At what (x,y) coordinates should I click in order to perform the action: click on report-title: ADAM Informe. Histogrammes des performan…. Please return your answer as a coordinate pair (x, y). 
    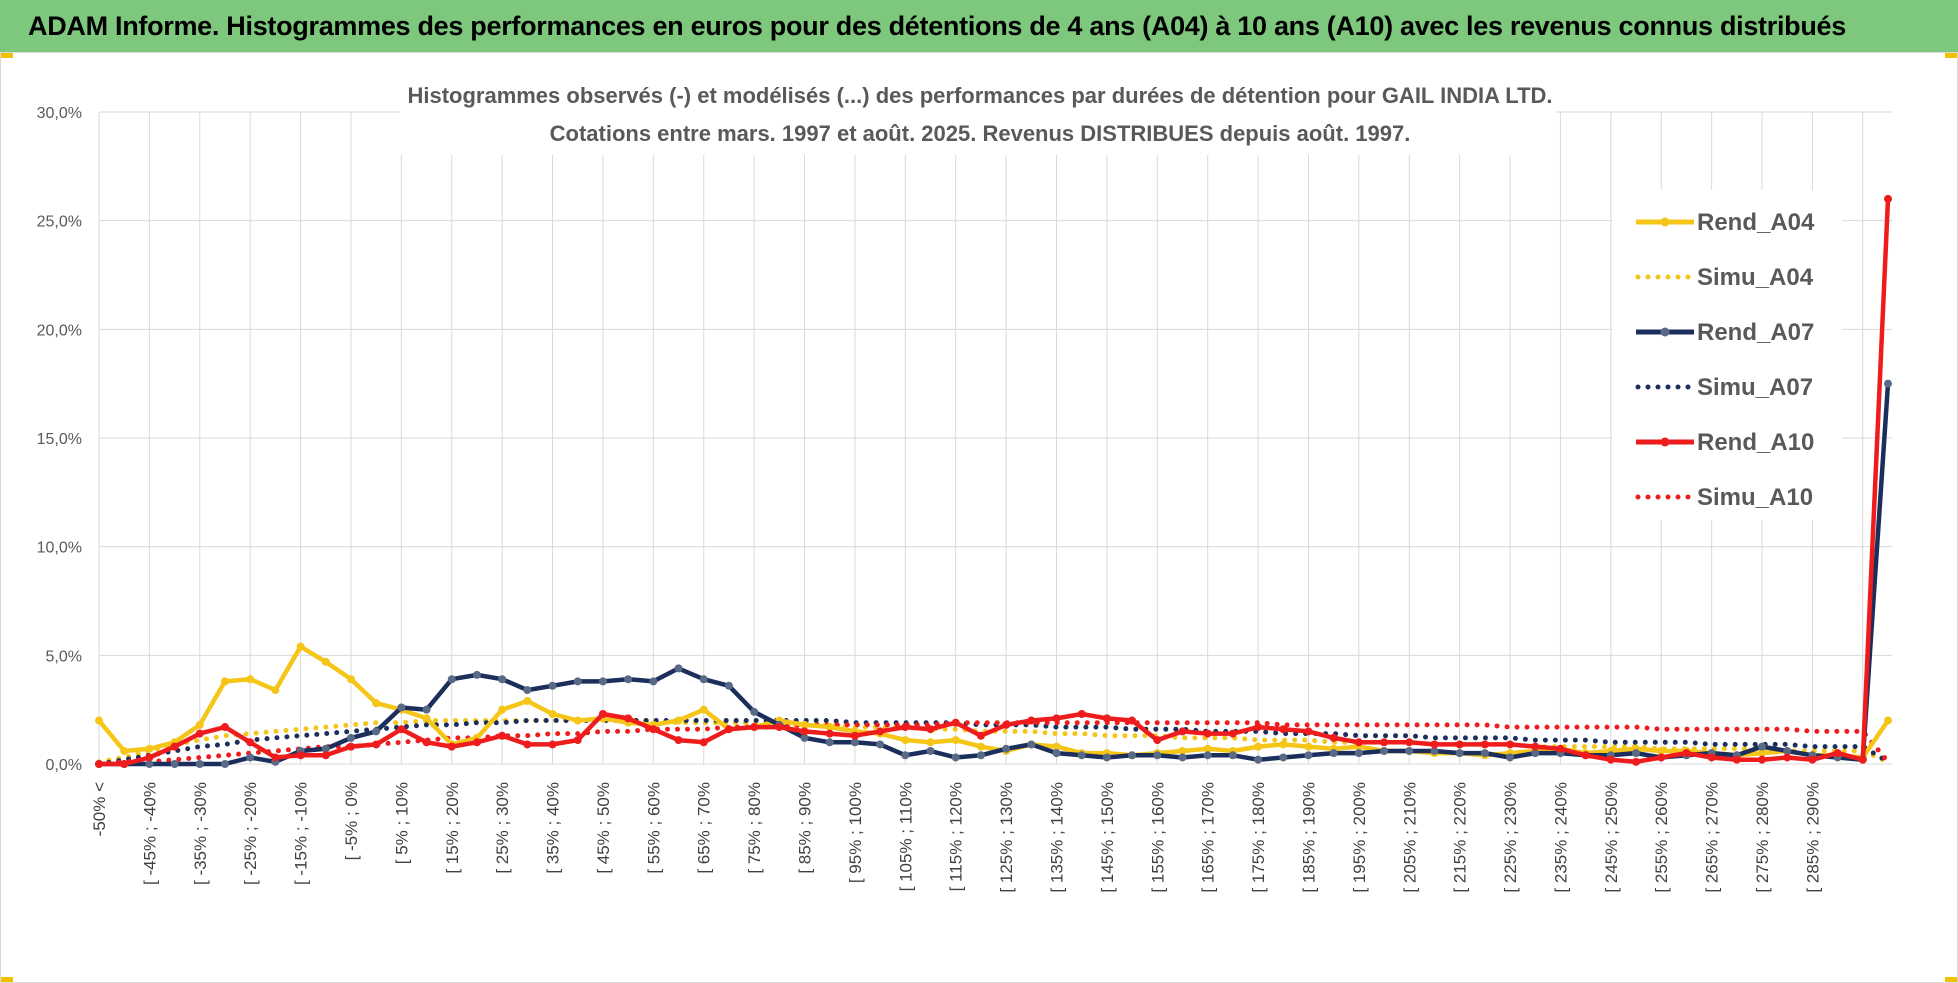
    Looking at the image, I should click on (937, 25).